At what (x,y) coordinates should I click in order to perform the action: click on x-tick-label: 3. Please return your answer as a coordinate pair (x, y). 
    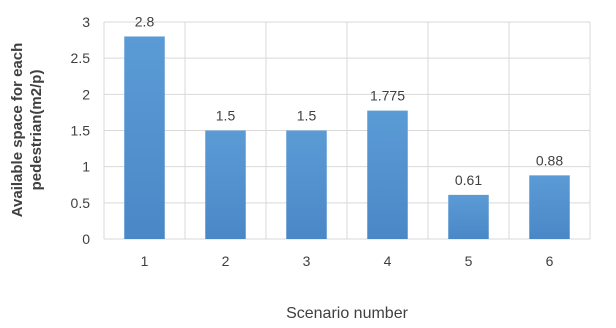
    Looking at the image, I should click on (307, 261).